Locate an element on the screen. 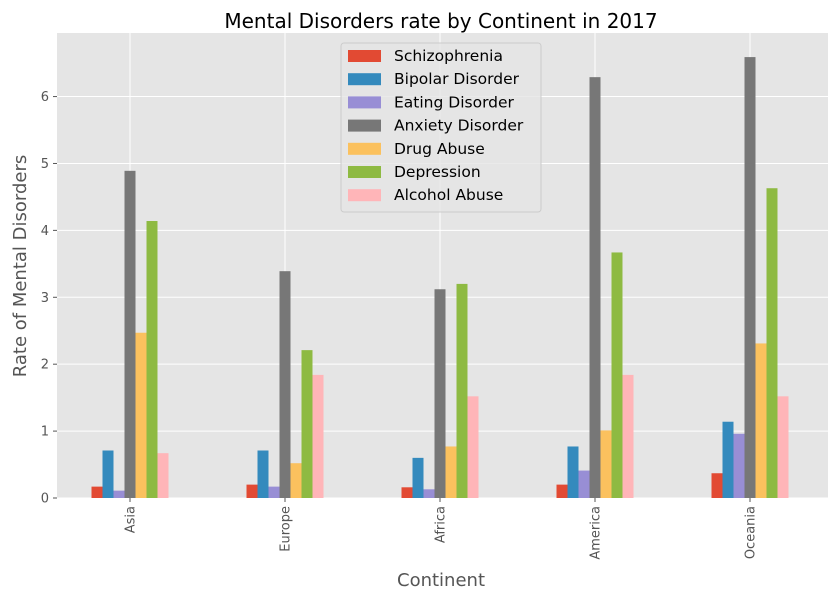 The height and width of the screenshot is (603, 838). legend-label: Schizophrenia is located at coordinates (448, 56).